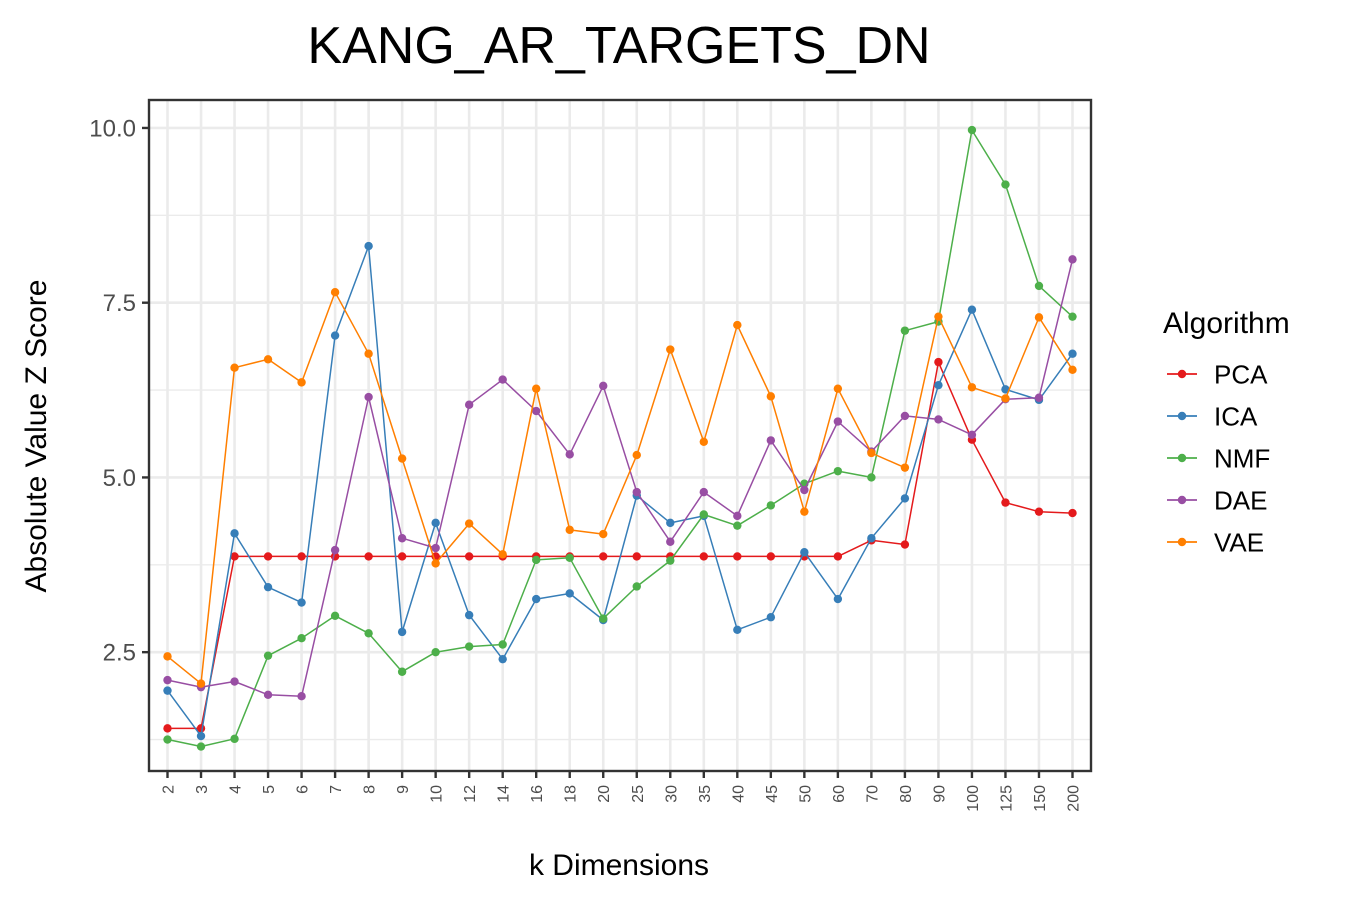  Describe the element at coordinates (1240, 501) in the screenshot. I see `legend-label-dae: DAE` at that location.